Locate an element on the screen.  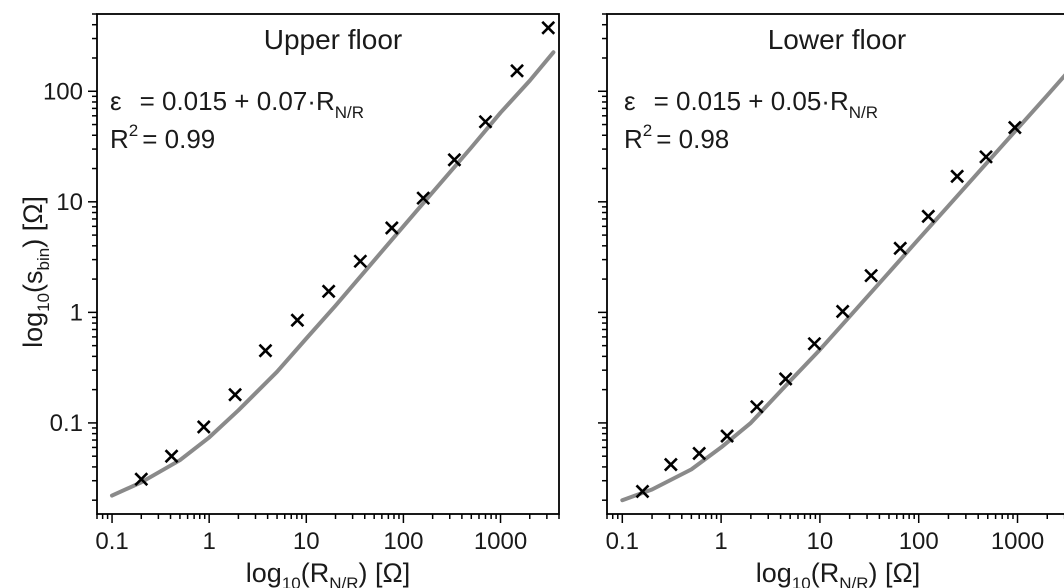
equation-annotation: ε = 0.015 + 0.05·RN/R is located at coordinates (751, 104).